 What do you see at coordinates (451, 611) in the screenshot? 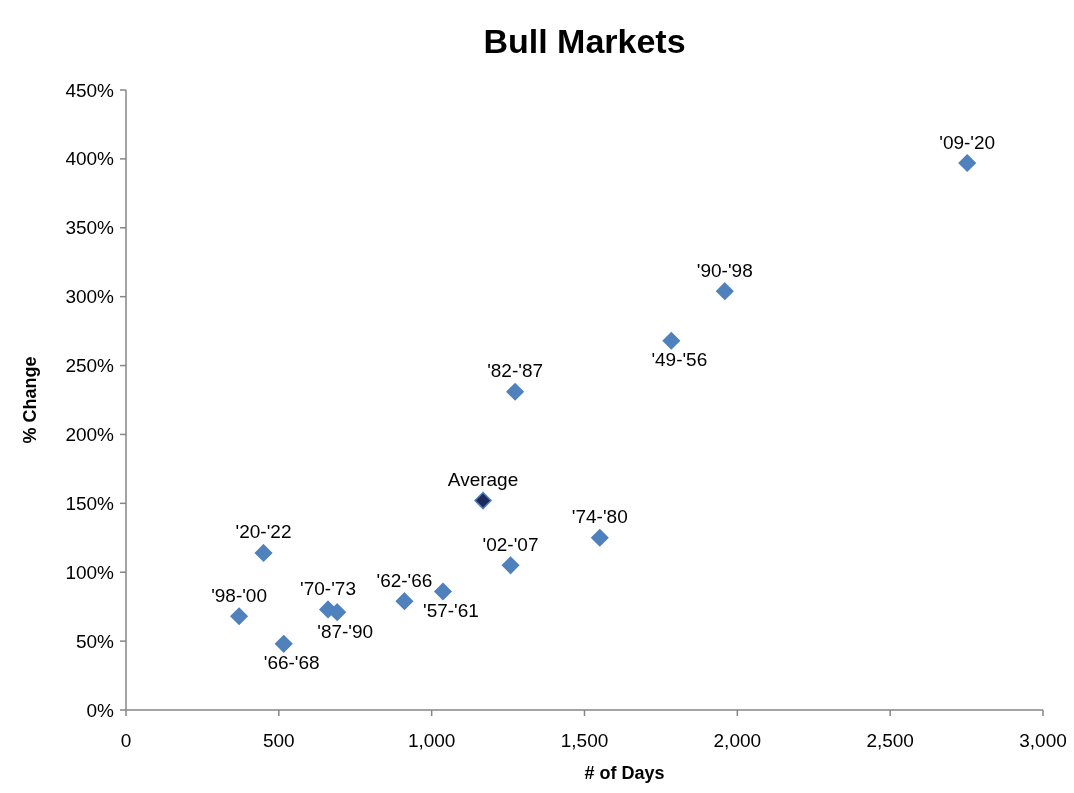
I see `series-label: '57-'61` at bounding box center [451, 611].